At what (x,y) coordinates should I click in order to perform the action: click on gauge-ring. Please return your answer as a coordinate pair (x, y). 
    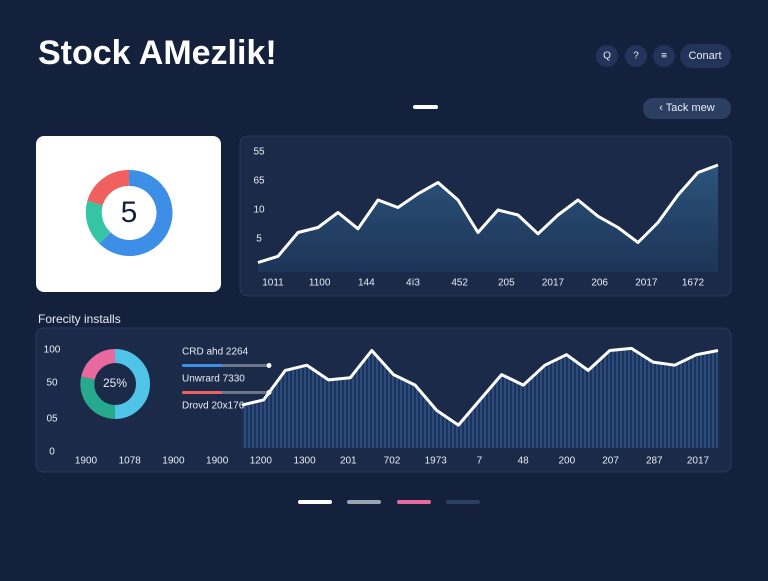
    Looking at the image, I should click on (129, 212).